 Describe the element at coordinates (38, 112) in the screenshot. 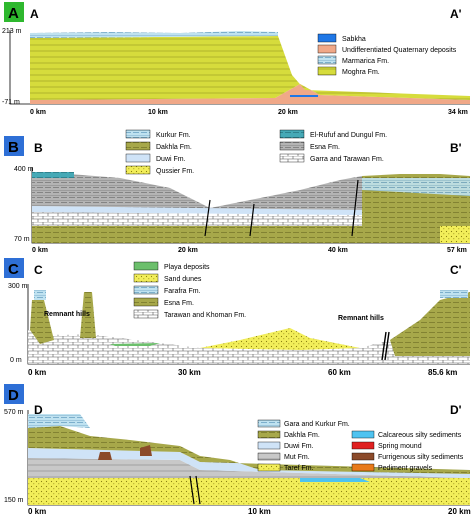

I see `panel-a-xtick-0: 0 km` at that location.